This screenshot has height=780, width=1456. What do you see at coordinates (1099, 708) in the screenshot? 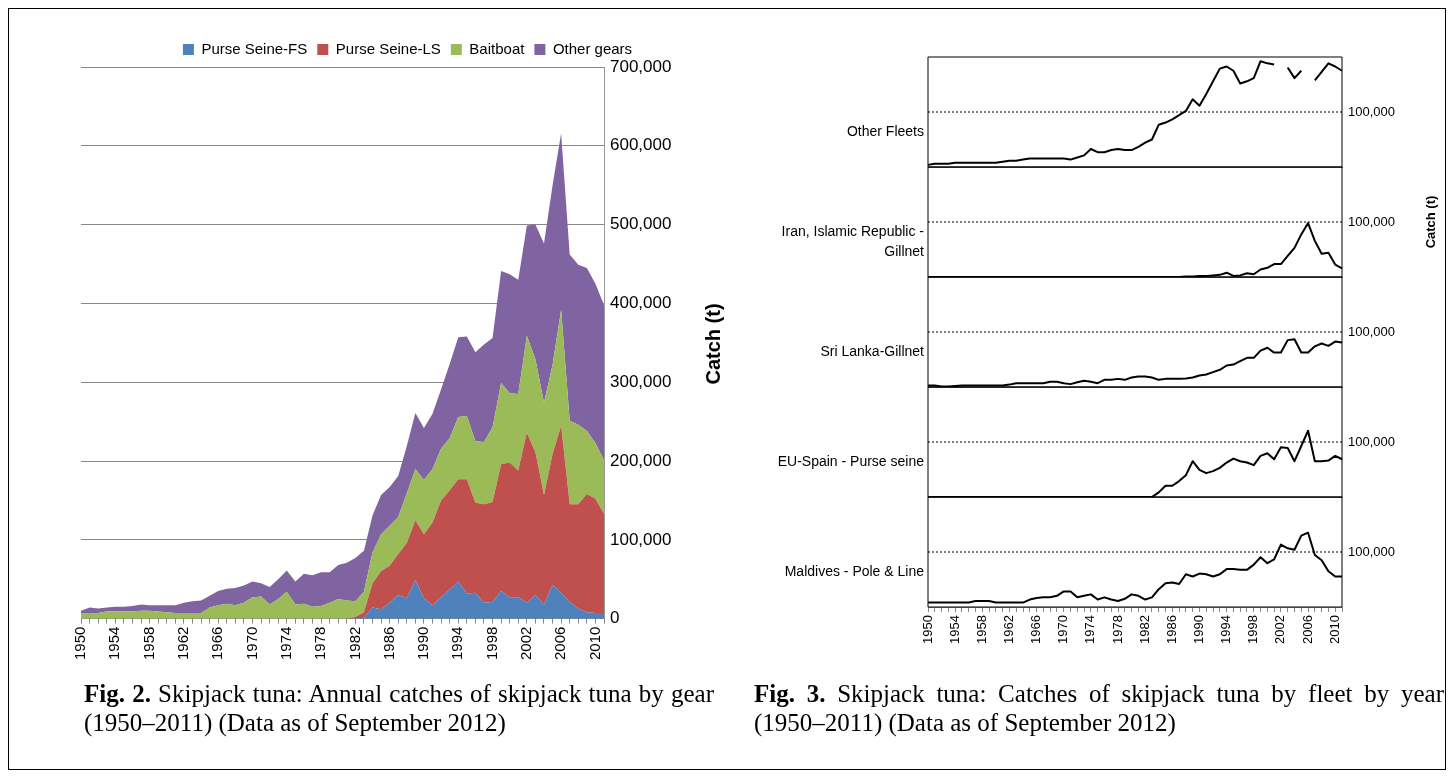
I see `caption: Fig. 3. Skipjack tuna: Catches of skipjack tuna by fleet by year (1950–2011) (Data as of September 2012)` at bounding box center [1099, 708].